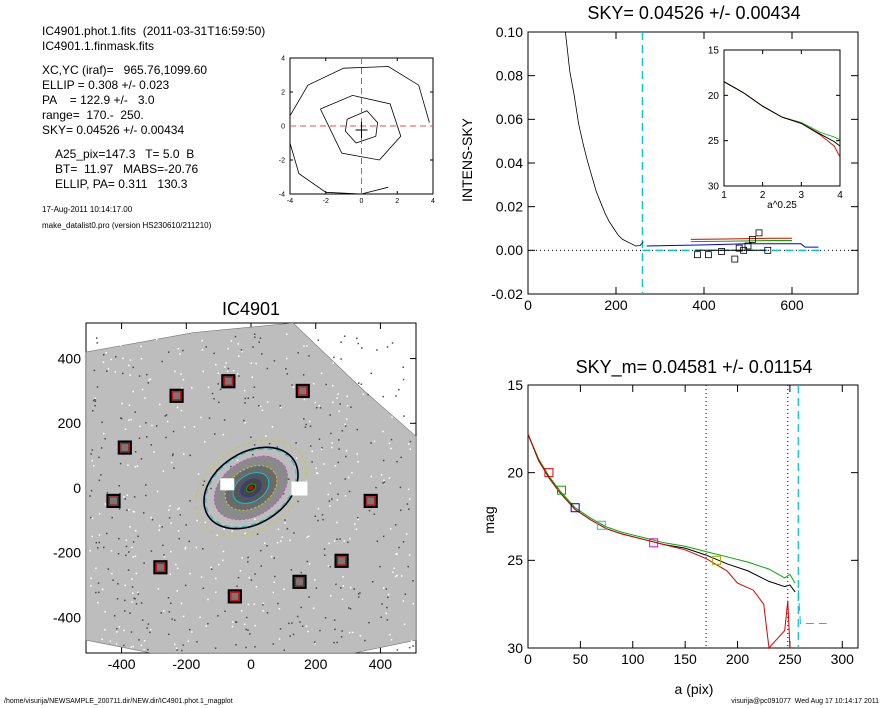  I want to click on x-tick-label: 600, so click(792, 305).